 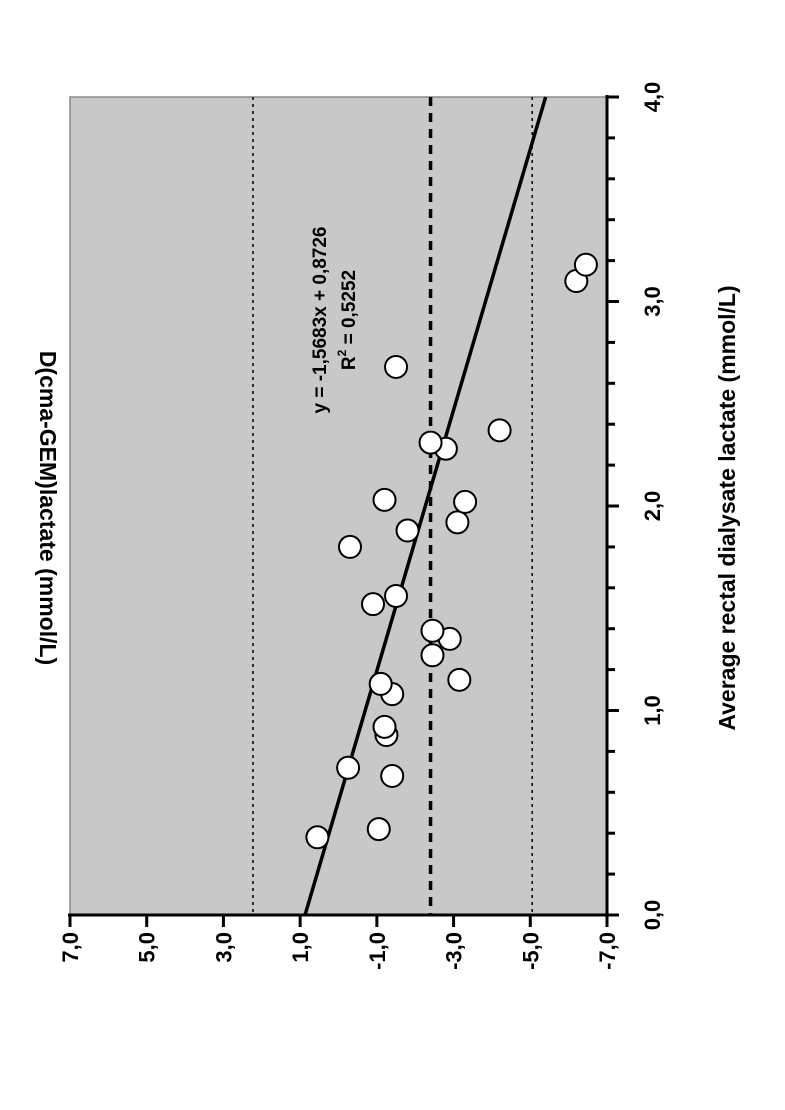 I want to click on x-tick-label-group: 3,0, so click(x=652, y=301).